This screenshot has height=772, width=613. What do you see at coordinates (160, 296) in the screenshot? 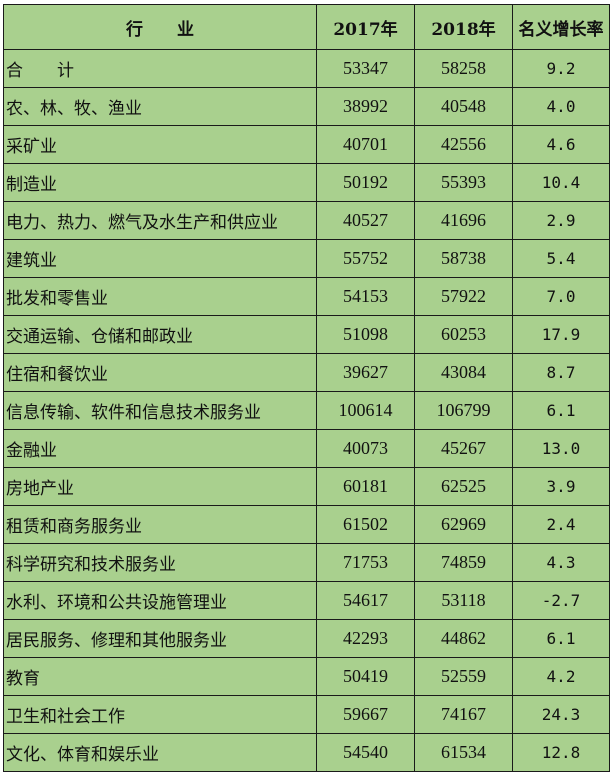
I see `industry-cell: 批发和零售业` at bounding box center [160, 296].